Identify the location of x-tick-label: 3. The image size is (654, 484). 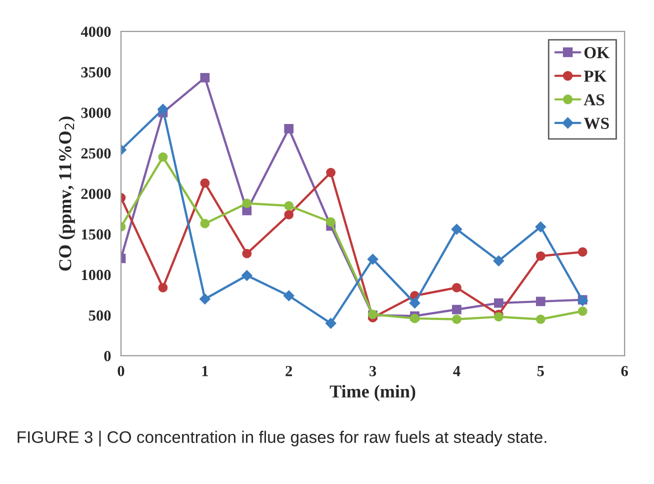
(373, 371).